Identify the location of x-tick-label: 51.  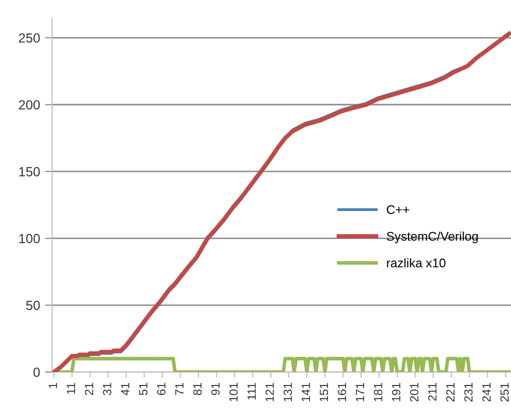
(143, 389).